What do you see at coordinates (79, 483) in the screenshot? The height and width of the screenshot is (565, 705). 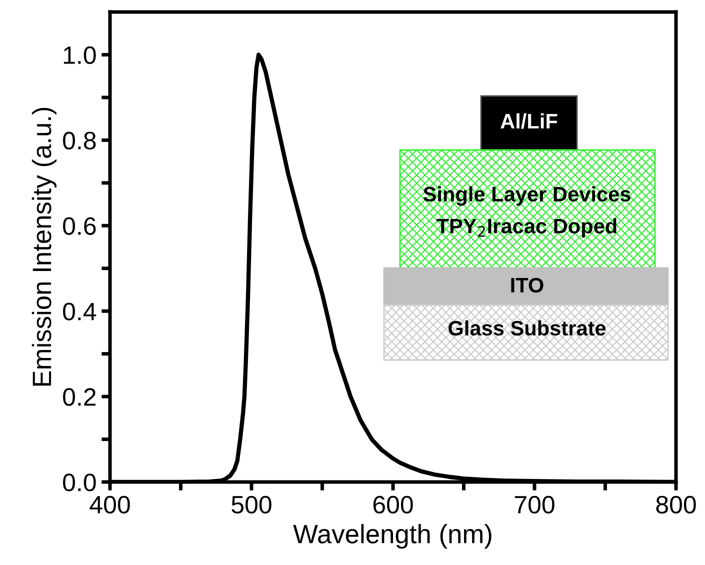 I see `y-tick-label: 0.0` at bounding box center [79, 483].